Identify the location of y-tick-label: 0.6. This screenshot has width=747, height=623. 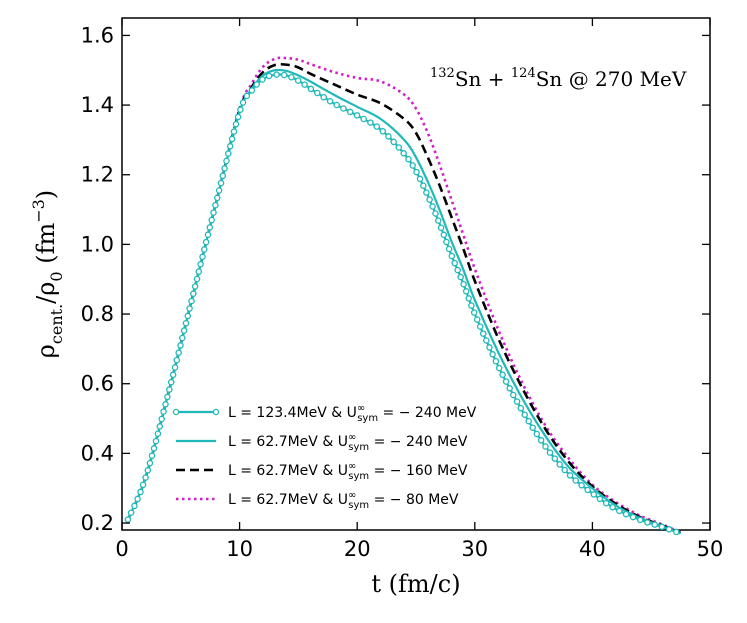
(97, 384).